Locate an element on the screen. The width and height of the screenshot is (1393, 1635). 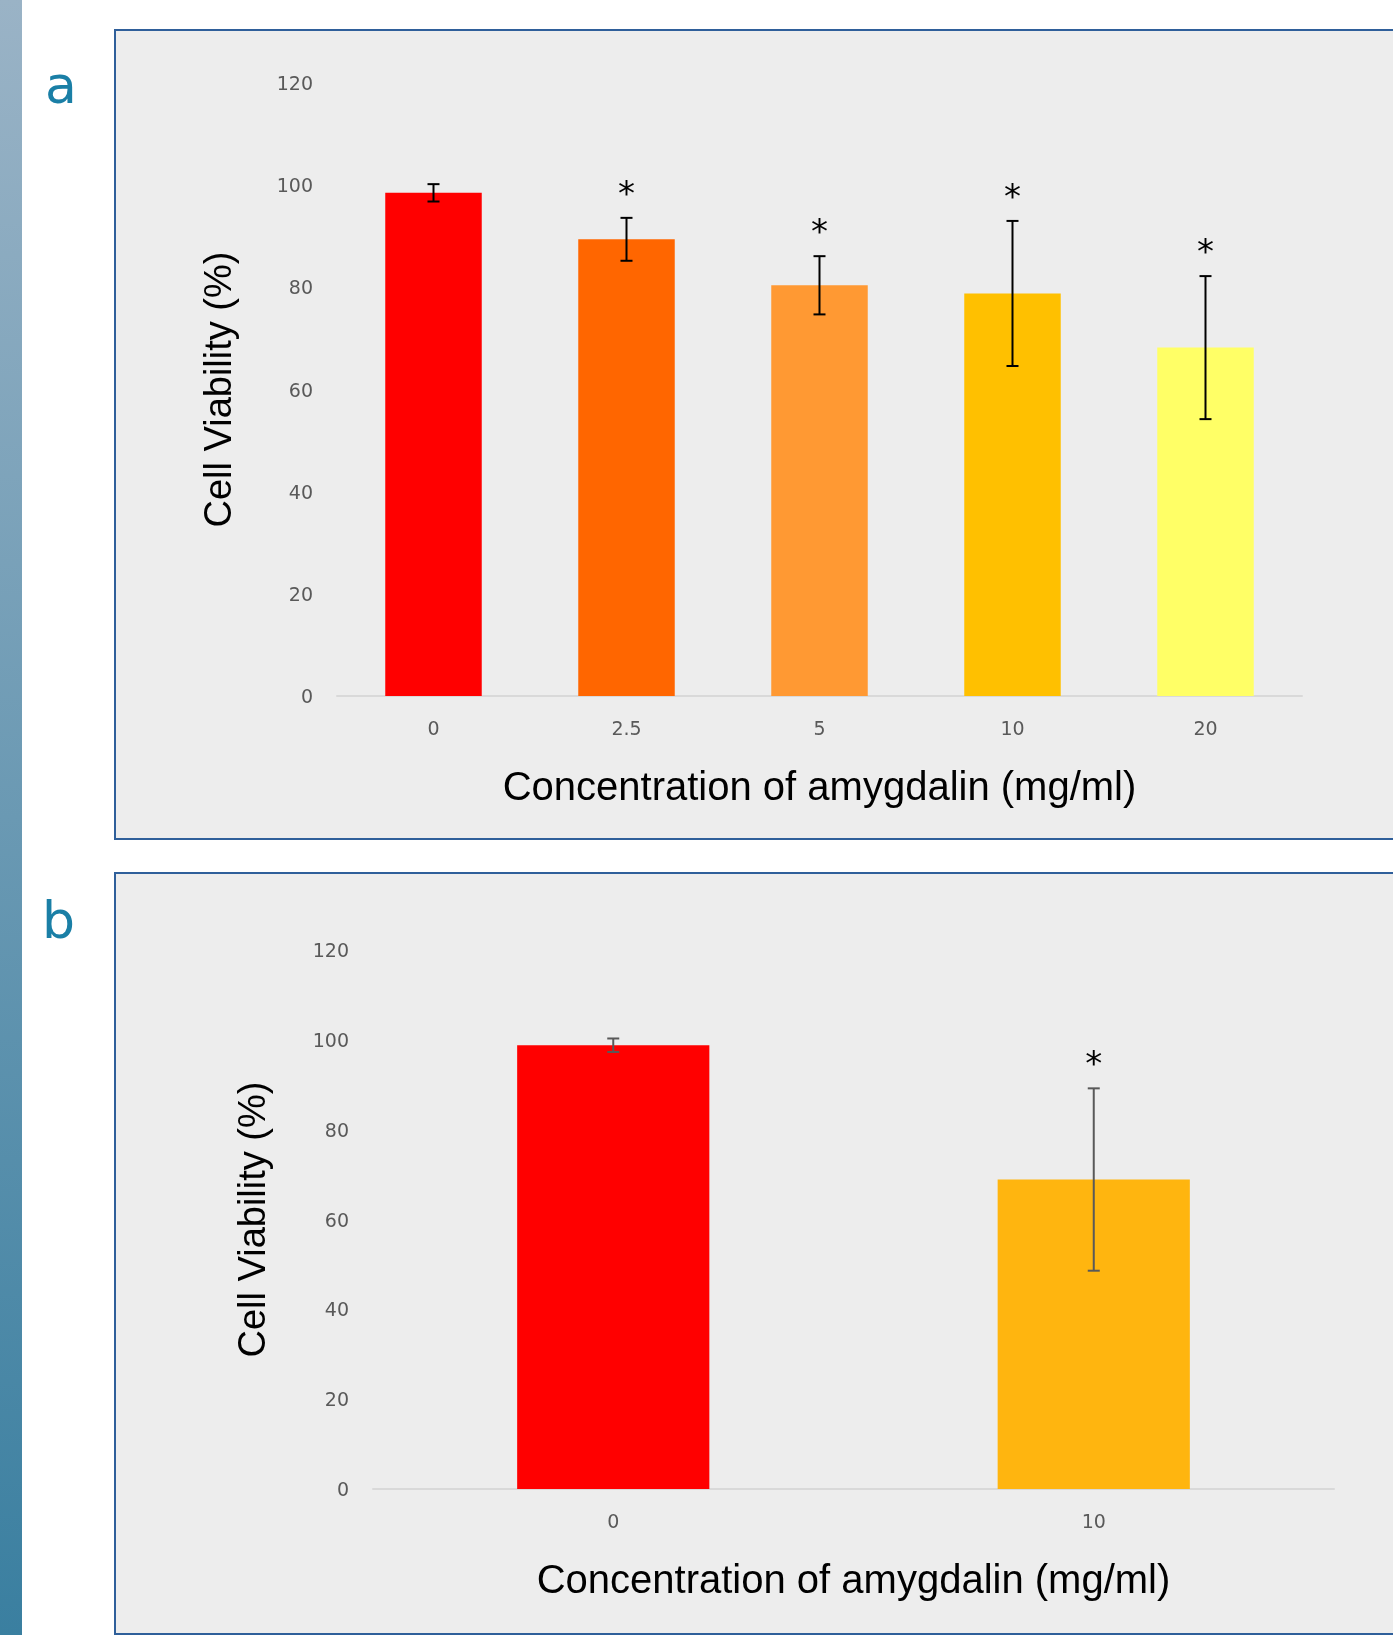
x-tick-label: 5 is located at coordinates (819, 727).